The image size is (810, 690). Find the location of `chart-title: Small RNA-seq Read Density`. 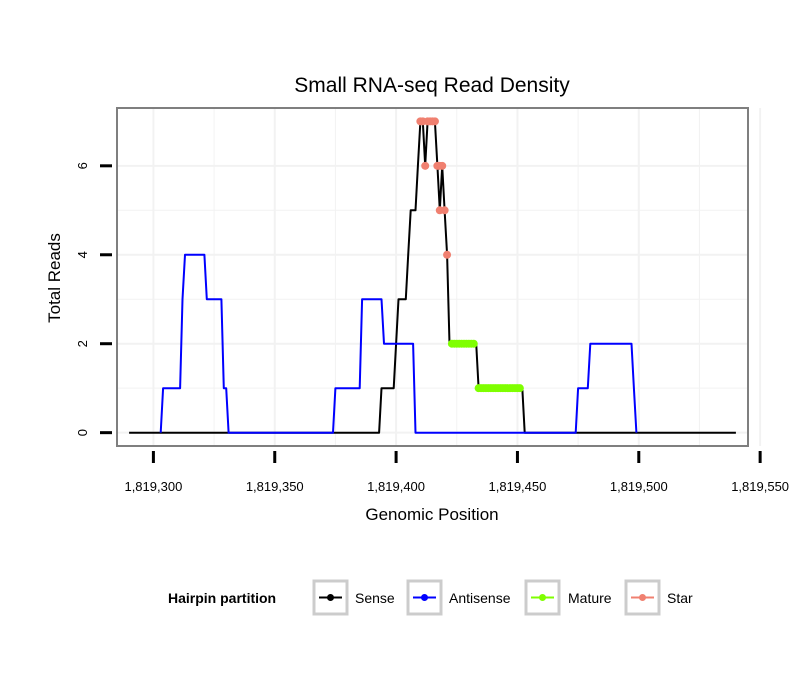

chart-title: Small RNA-seq Read Density is located at coordinates (432, 85).